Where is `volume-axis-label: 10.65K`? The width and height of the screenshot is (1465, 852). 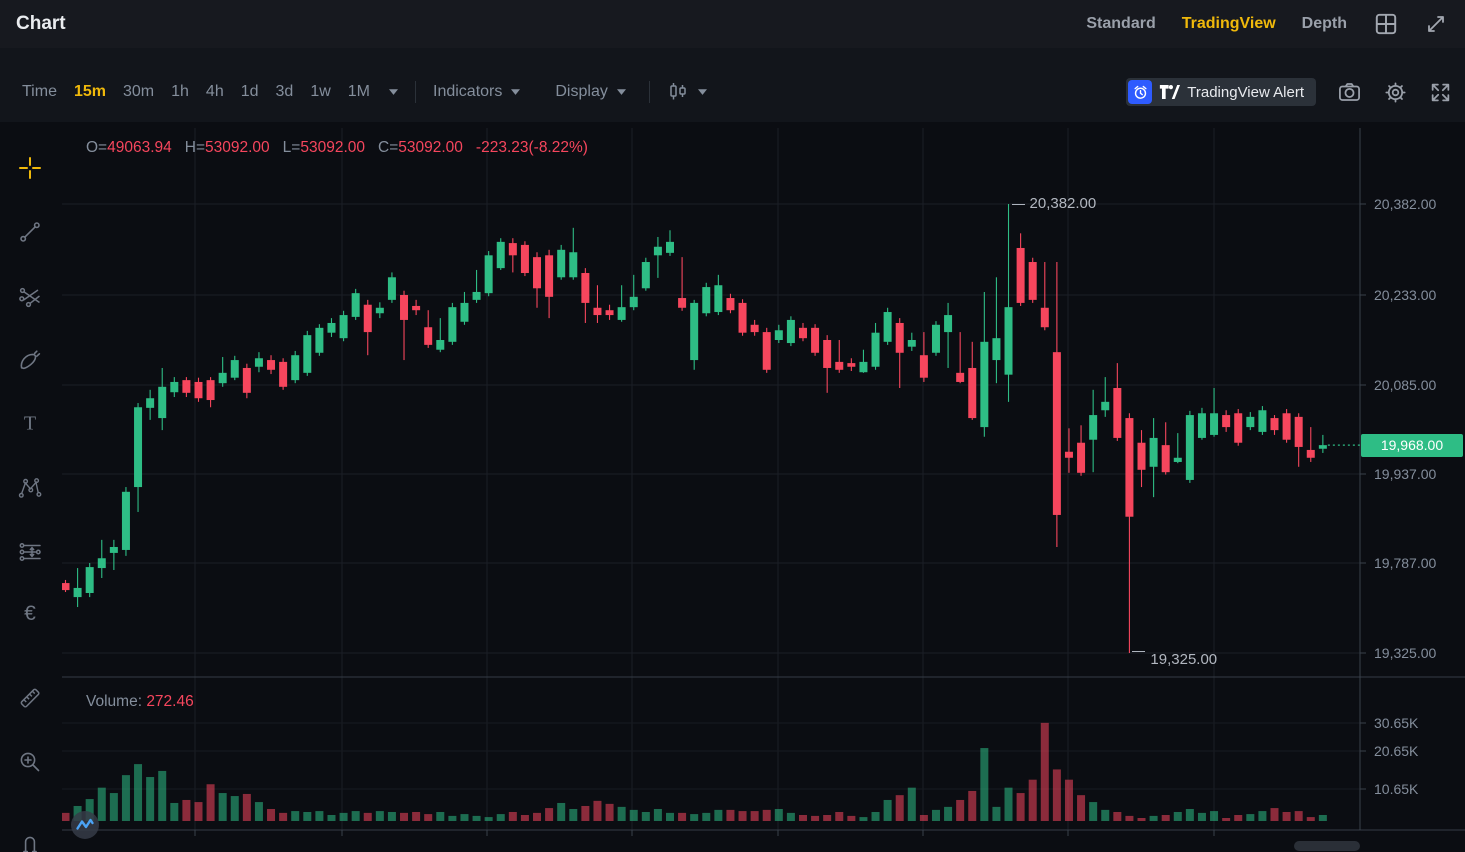 volume-axis-label: 10.65K is located at coordinates (1396, 789).